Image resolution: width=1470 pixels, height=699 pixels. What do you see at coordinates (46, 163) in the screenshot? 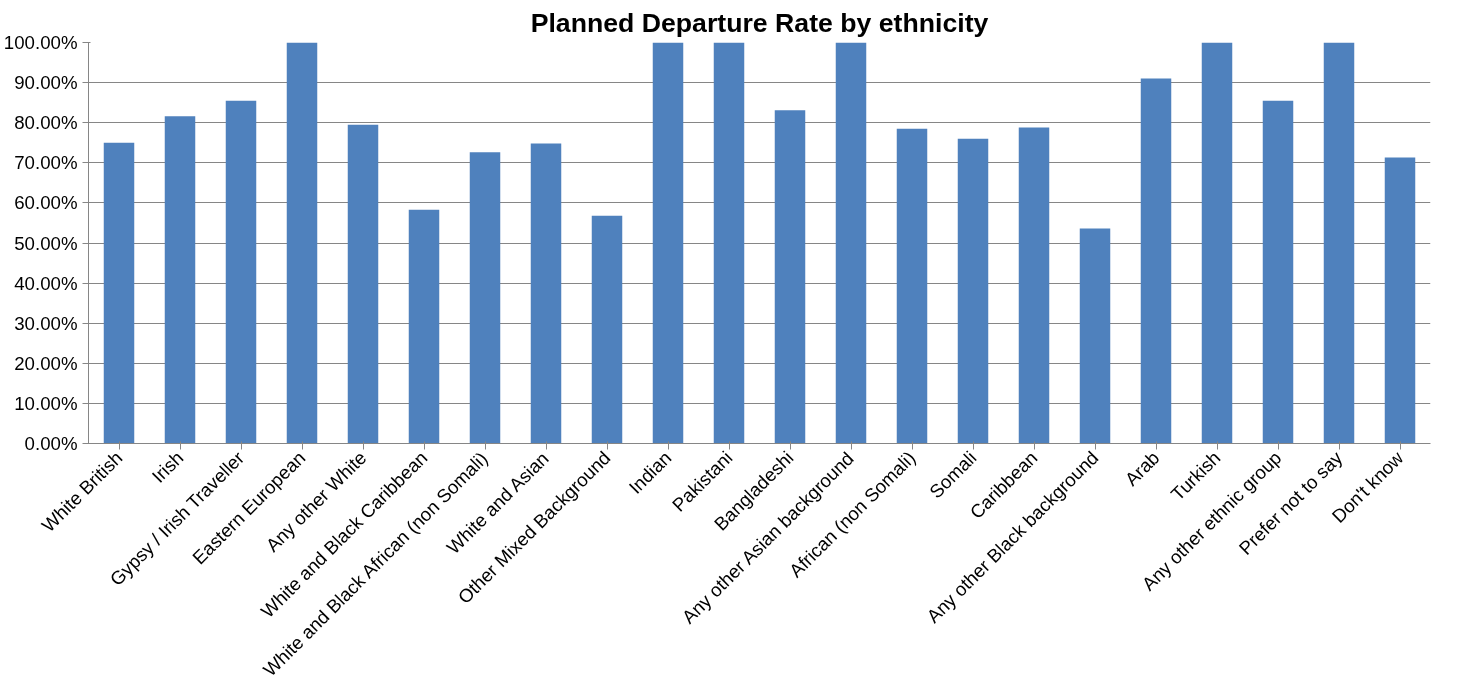
I see `y-tick-label: 70.00%` at bounding box center [46, 163].